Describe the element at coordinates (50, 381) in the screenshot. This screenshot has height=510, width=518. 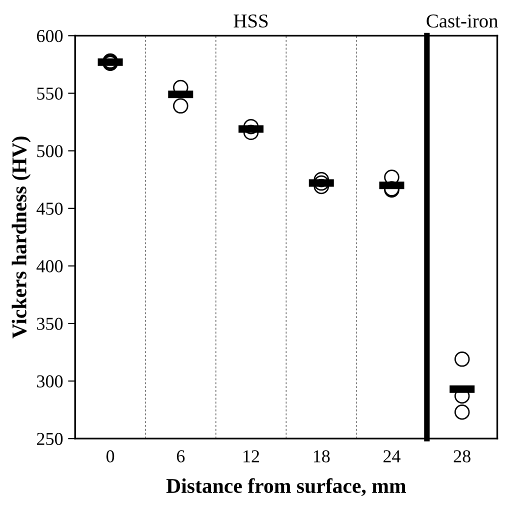
I see `y-tick-label: 300` at that location.